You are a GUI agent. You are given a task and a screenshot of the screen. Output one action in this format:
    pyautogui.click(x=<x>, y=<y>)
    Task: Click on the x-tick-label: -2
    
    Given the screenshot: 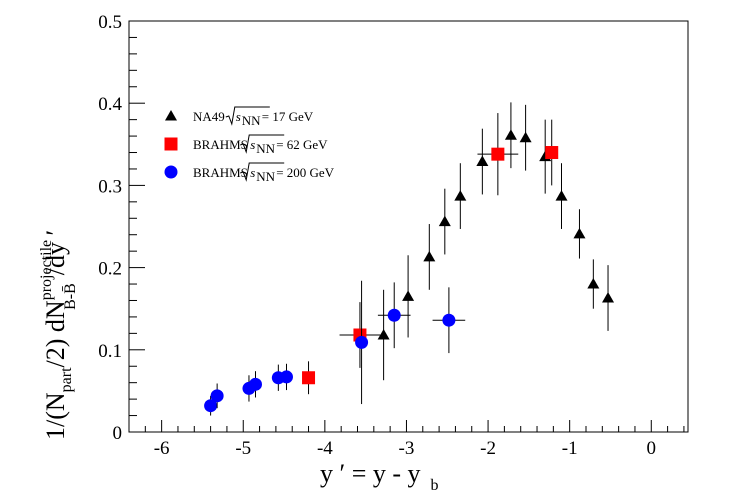 What is the action you would take?
    pyautogui.click(x=488, y=448)
    